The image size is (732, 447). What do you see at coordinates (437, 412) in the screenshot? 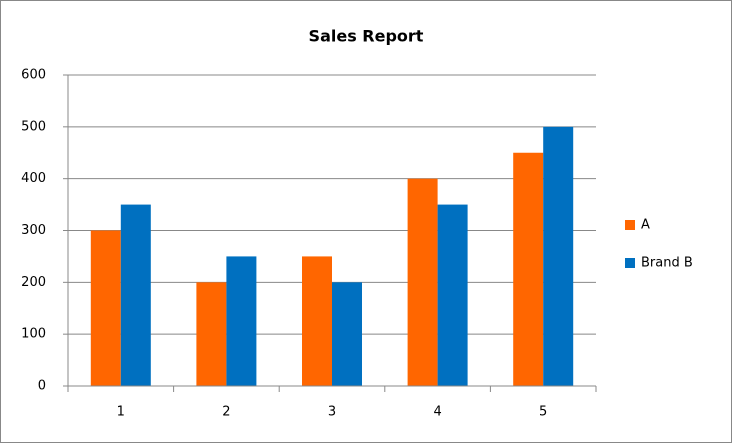
I see `x-tick-label: 4` at bounding box center [437, 412].